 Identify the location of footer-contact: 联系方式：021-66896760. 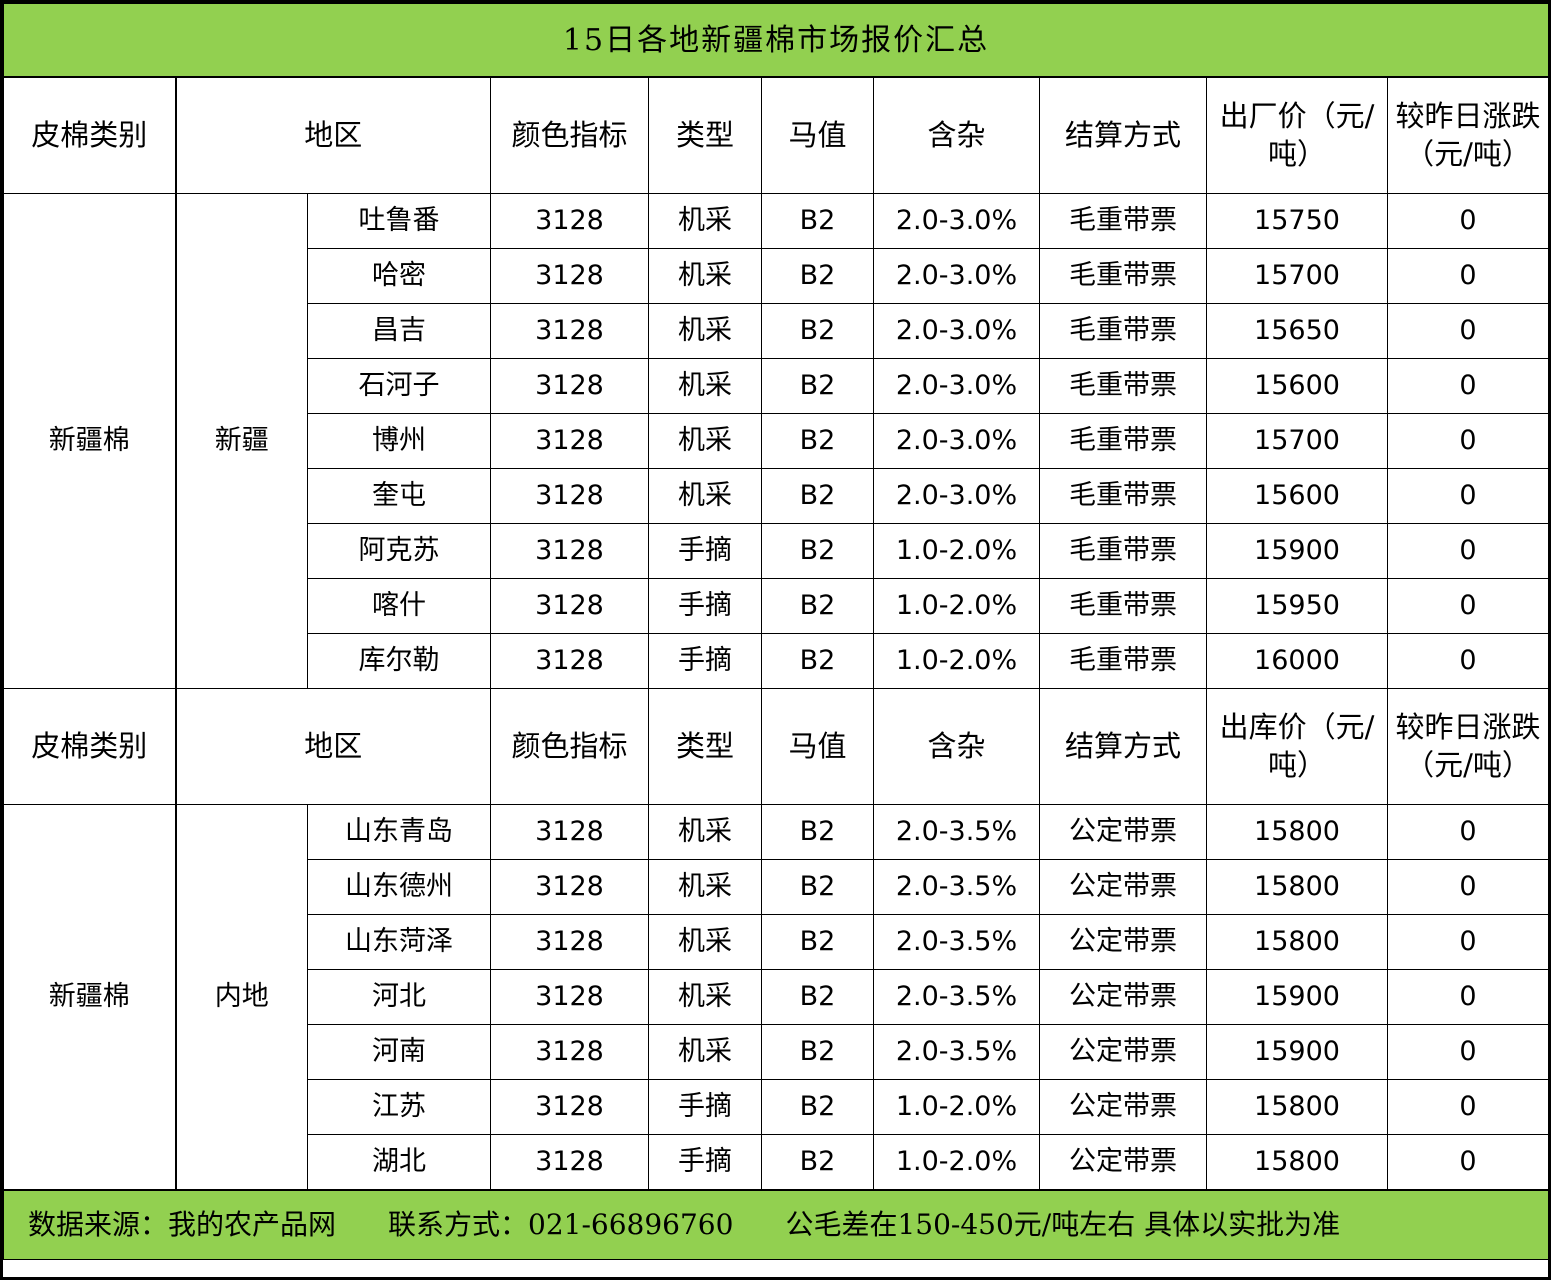
(561, 1224).